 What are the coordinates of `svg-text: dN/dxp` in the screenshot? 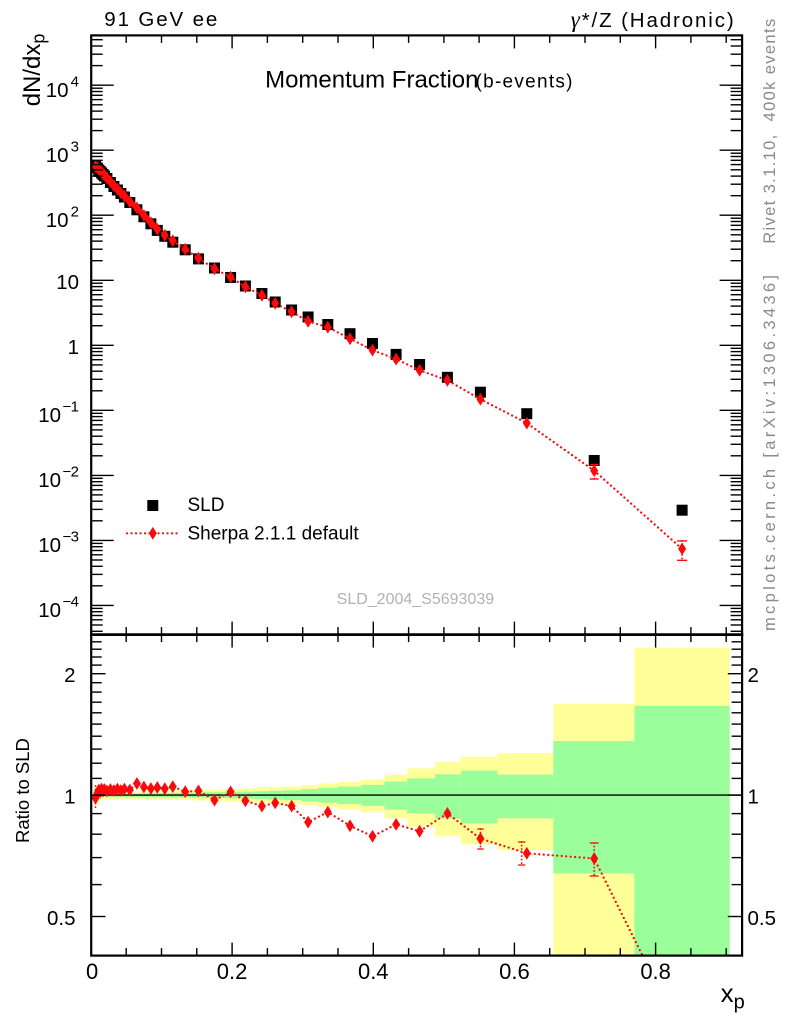 It's located at (34, 70).